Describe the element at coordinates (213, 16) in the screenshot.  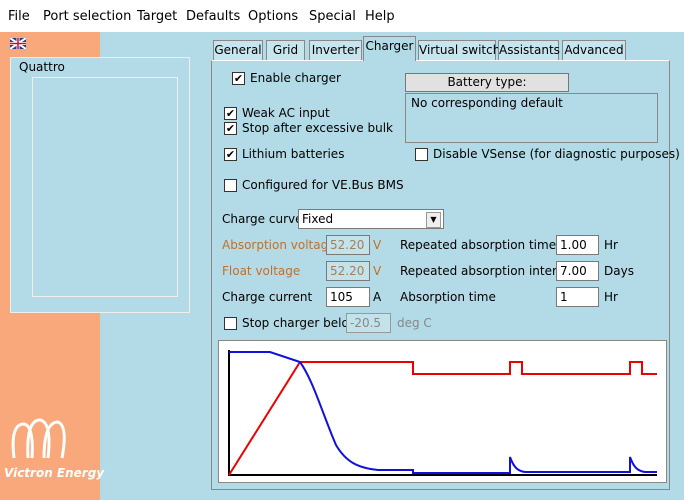
I see `menu-item: Defaults` at that location.